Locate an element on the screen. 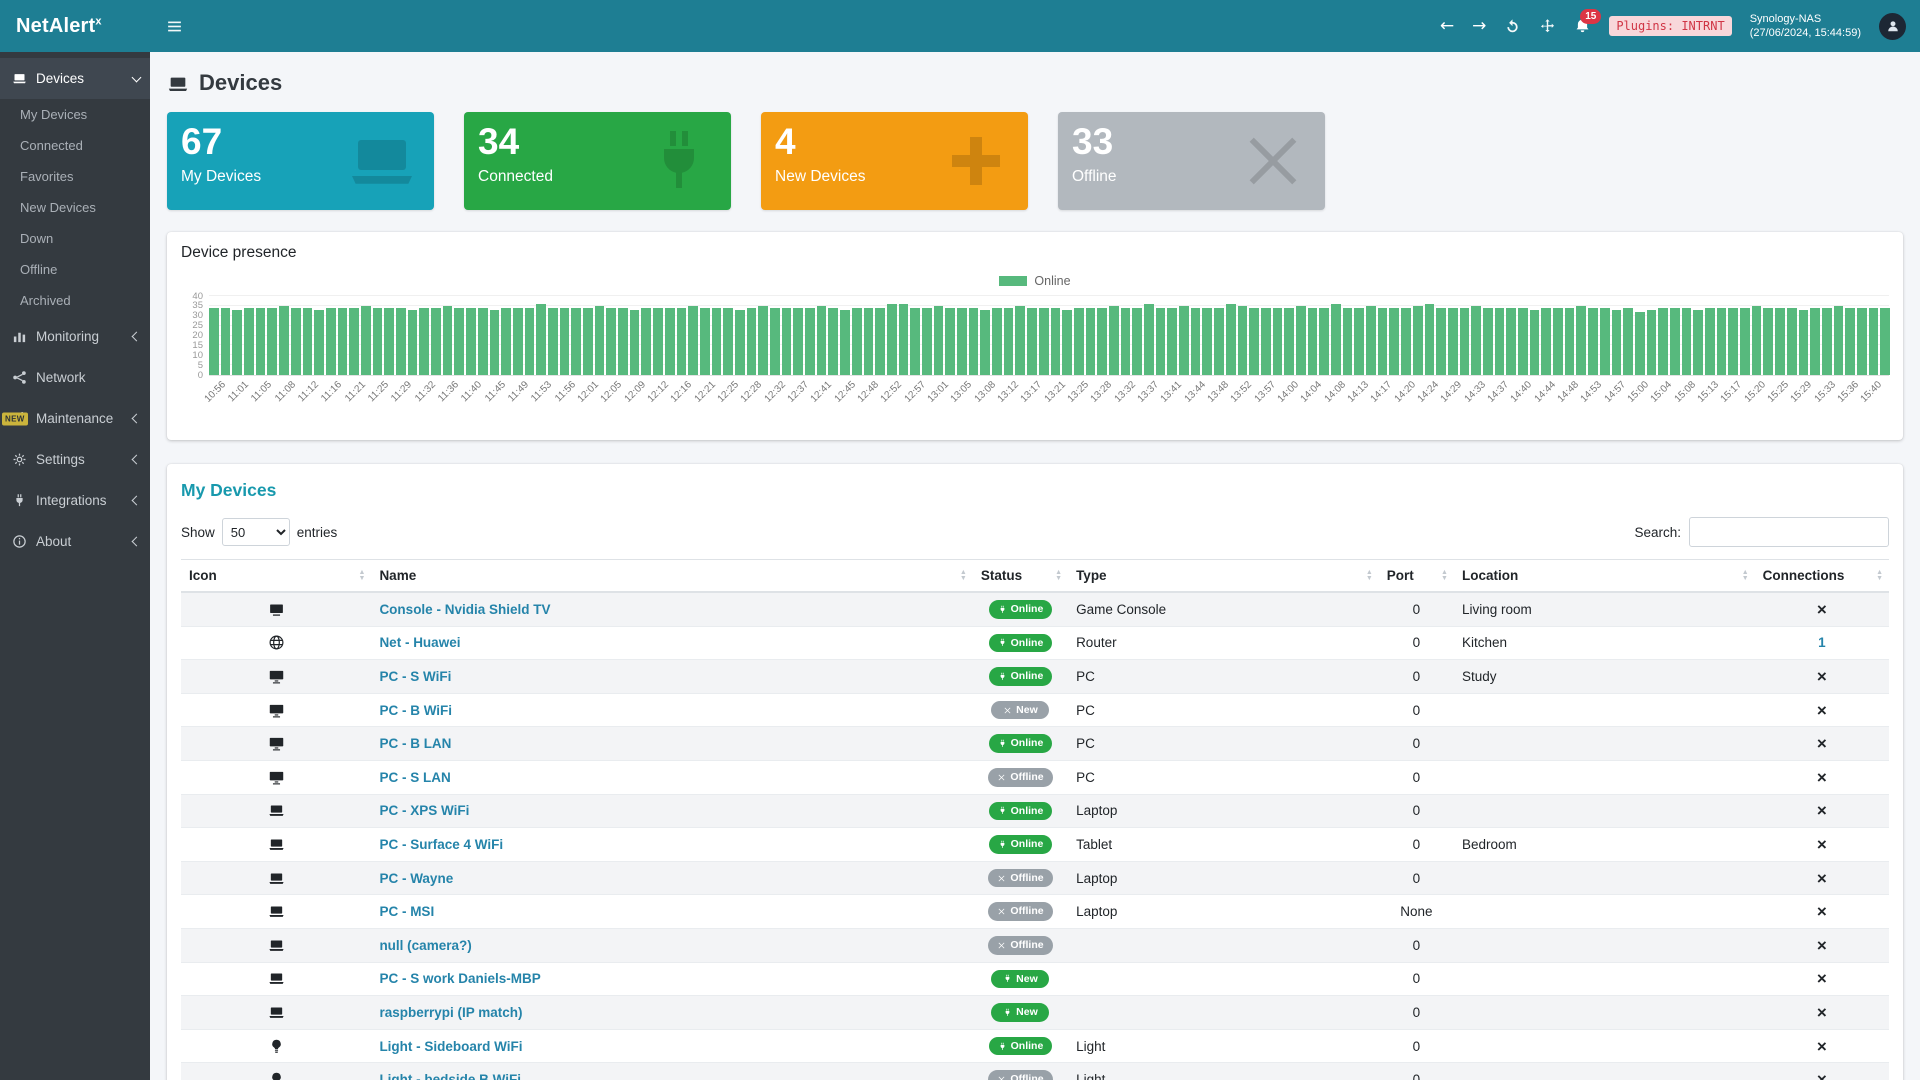 This screenshot has height=1080, width=1920. device-name-link: PC - B LAN is located at coordinates (415, 744).